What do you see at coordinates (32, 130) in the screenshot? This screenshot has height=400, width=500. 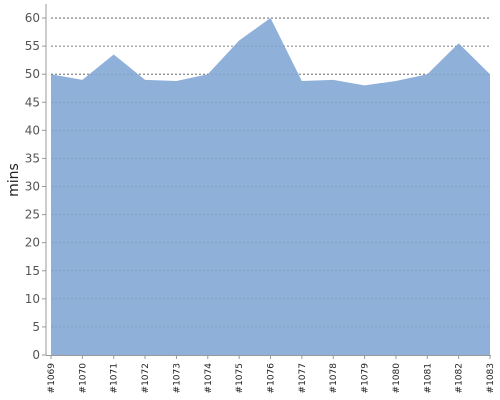 I see `y-tick-label-40: 40` at bounding box center [32, 130].